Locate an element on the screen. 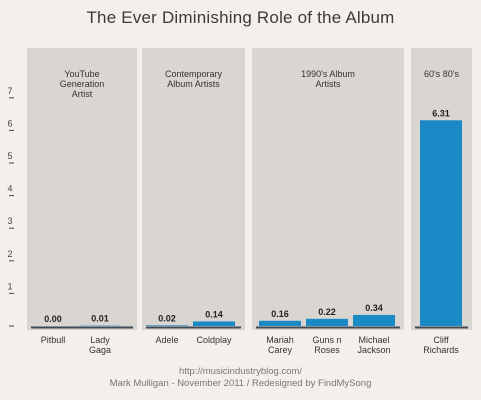 The width and height of the screenshot is (481, 400). data-label: 0.16 is located at coordinates (280, 314).